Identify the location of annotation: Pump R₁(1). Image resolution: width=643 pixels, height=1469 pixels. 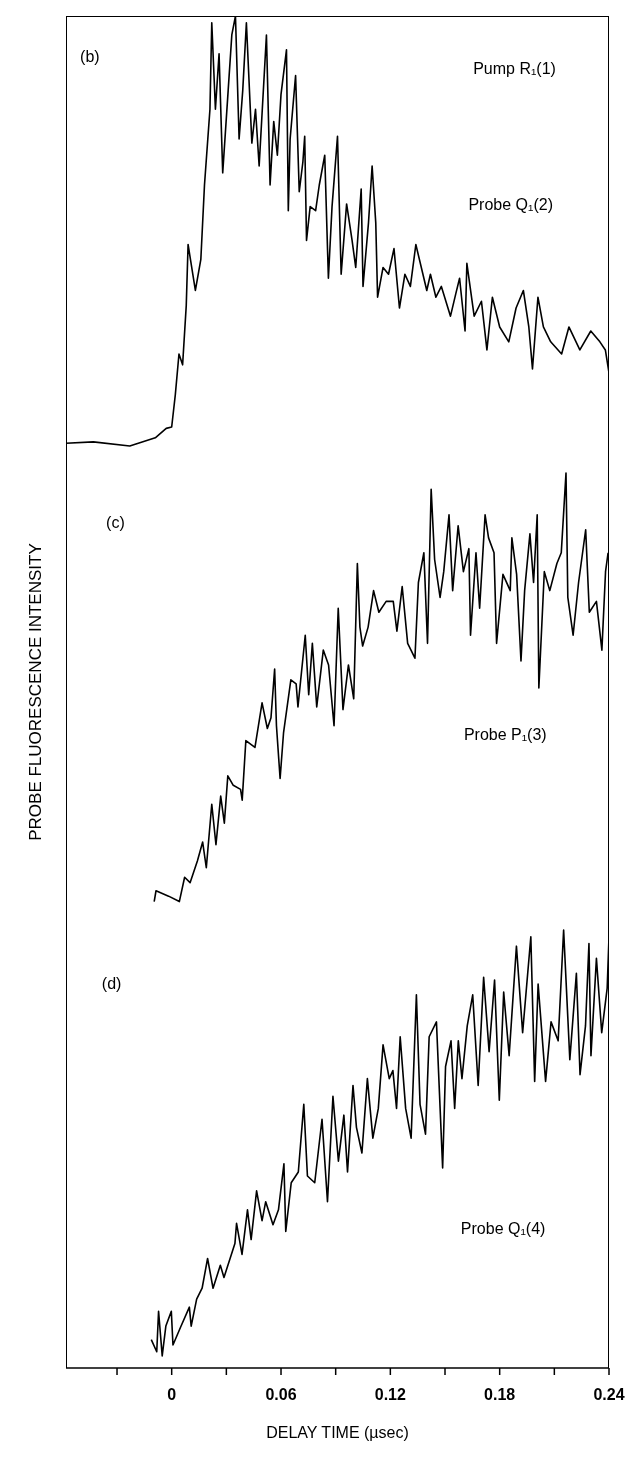
(514, 68).